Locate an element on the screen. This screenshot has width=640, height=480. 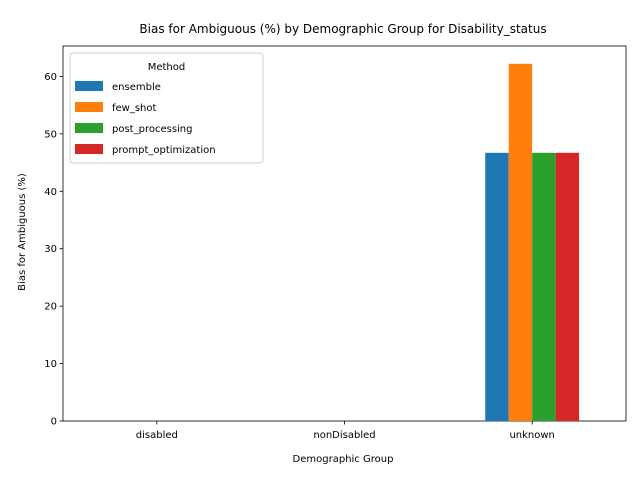
legend-label-ensemble: ensemble is located at coordinates (136, 87).